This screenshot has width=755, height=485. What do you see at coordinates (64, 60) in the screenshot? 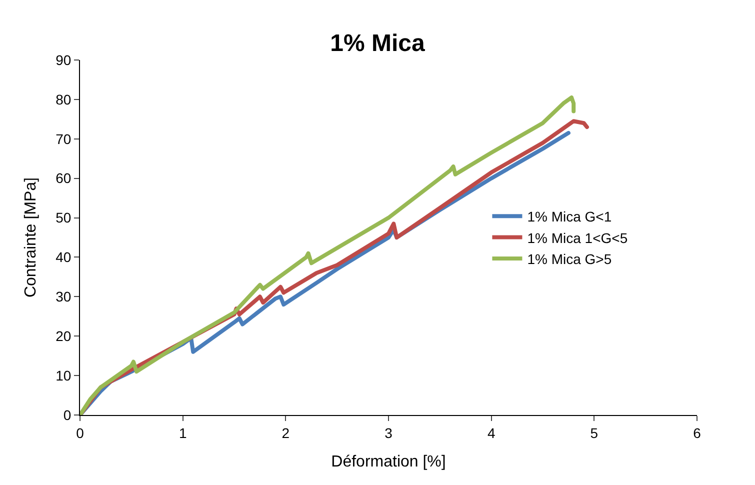
I see `y-tick-label: 90` at bounding box center [64, 60].